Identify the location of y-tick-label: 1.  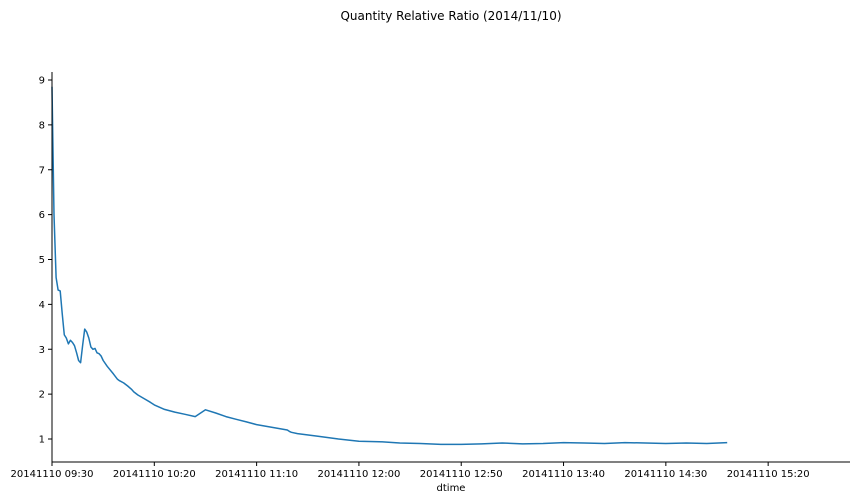
(42, 440).